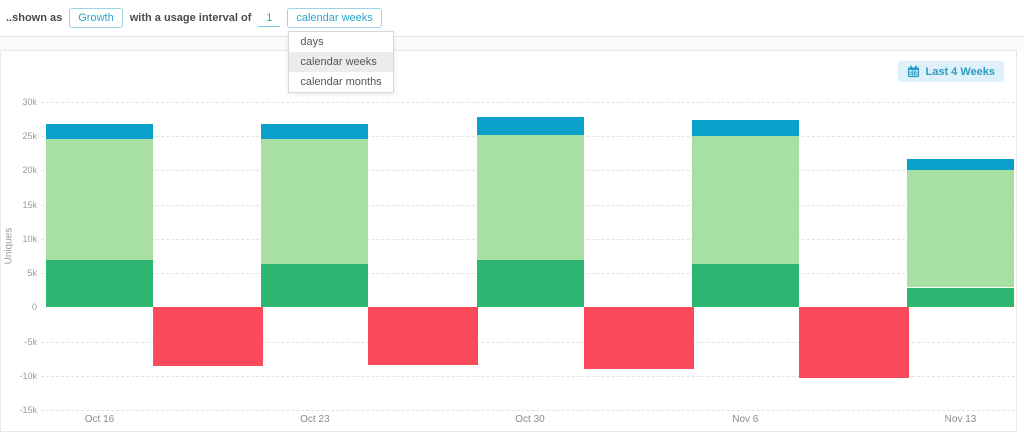  I want to click on bar-oct-16-top-segment-blue, so click(99, 131).